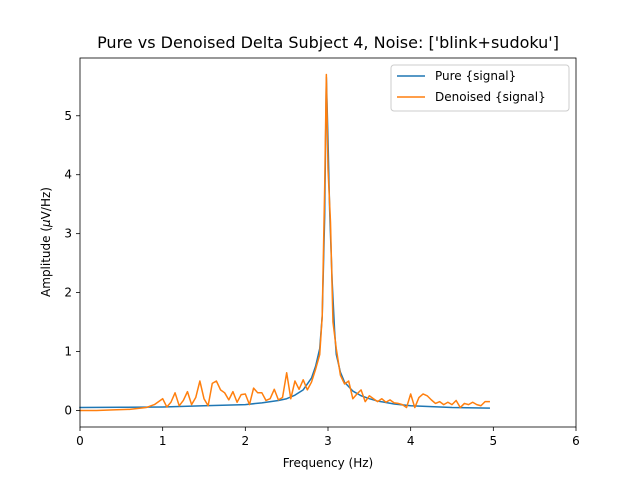 Image resolution: width=640 pixels, height=480 pixels. What do you see at coordinates (68, 116) in the screenshot?
I see `y-tick-label: 5` at bounding box center [68, 116].